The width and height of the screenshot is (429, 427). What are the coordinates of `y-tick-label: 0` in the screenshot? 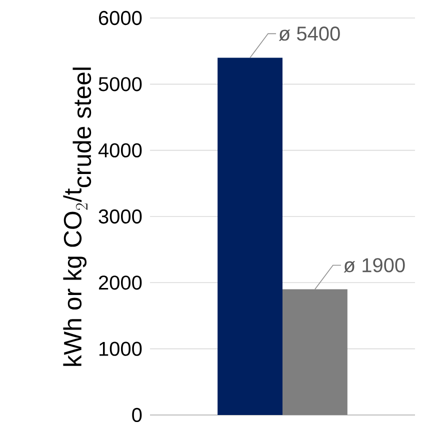 It's located at (137, 415).